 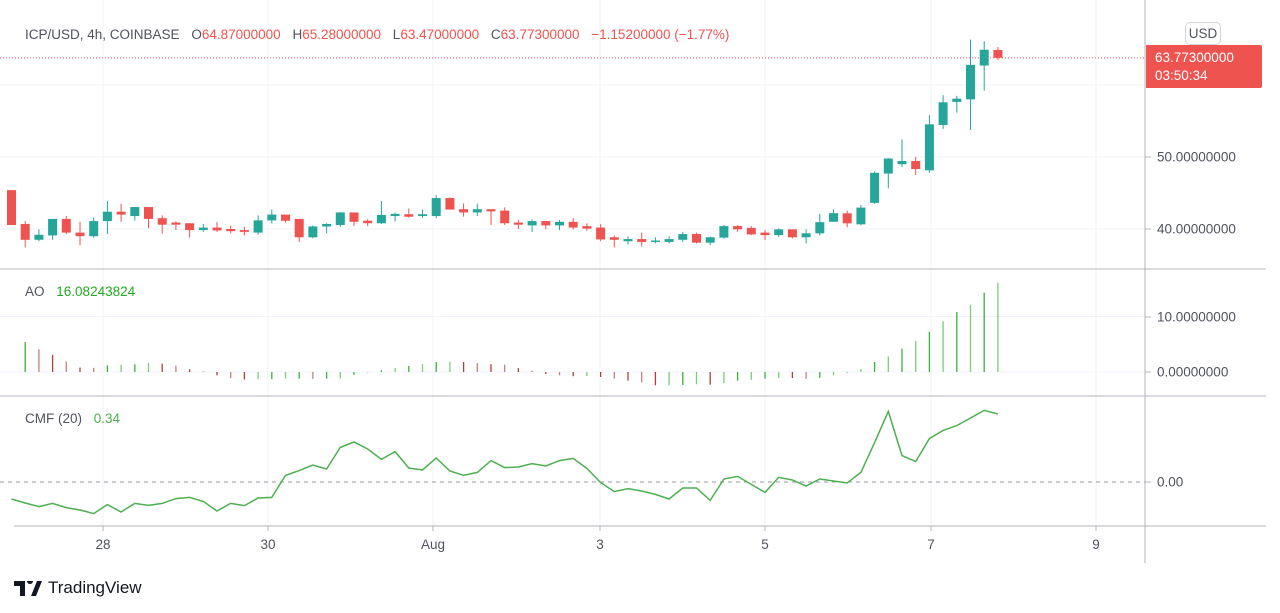 I want to click on last-price-label: 63.77300000 03:50:34, so click(x=1204, y=66).